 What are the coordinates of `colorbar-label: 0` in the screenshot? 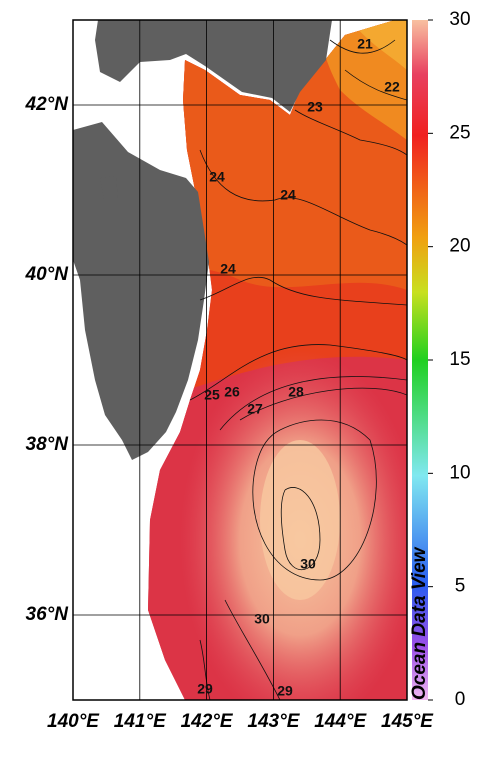 It's located at (460, 699).